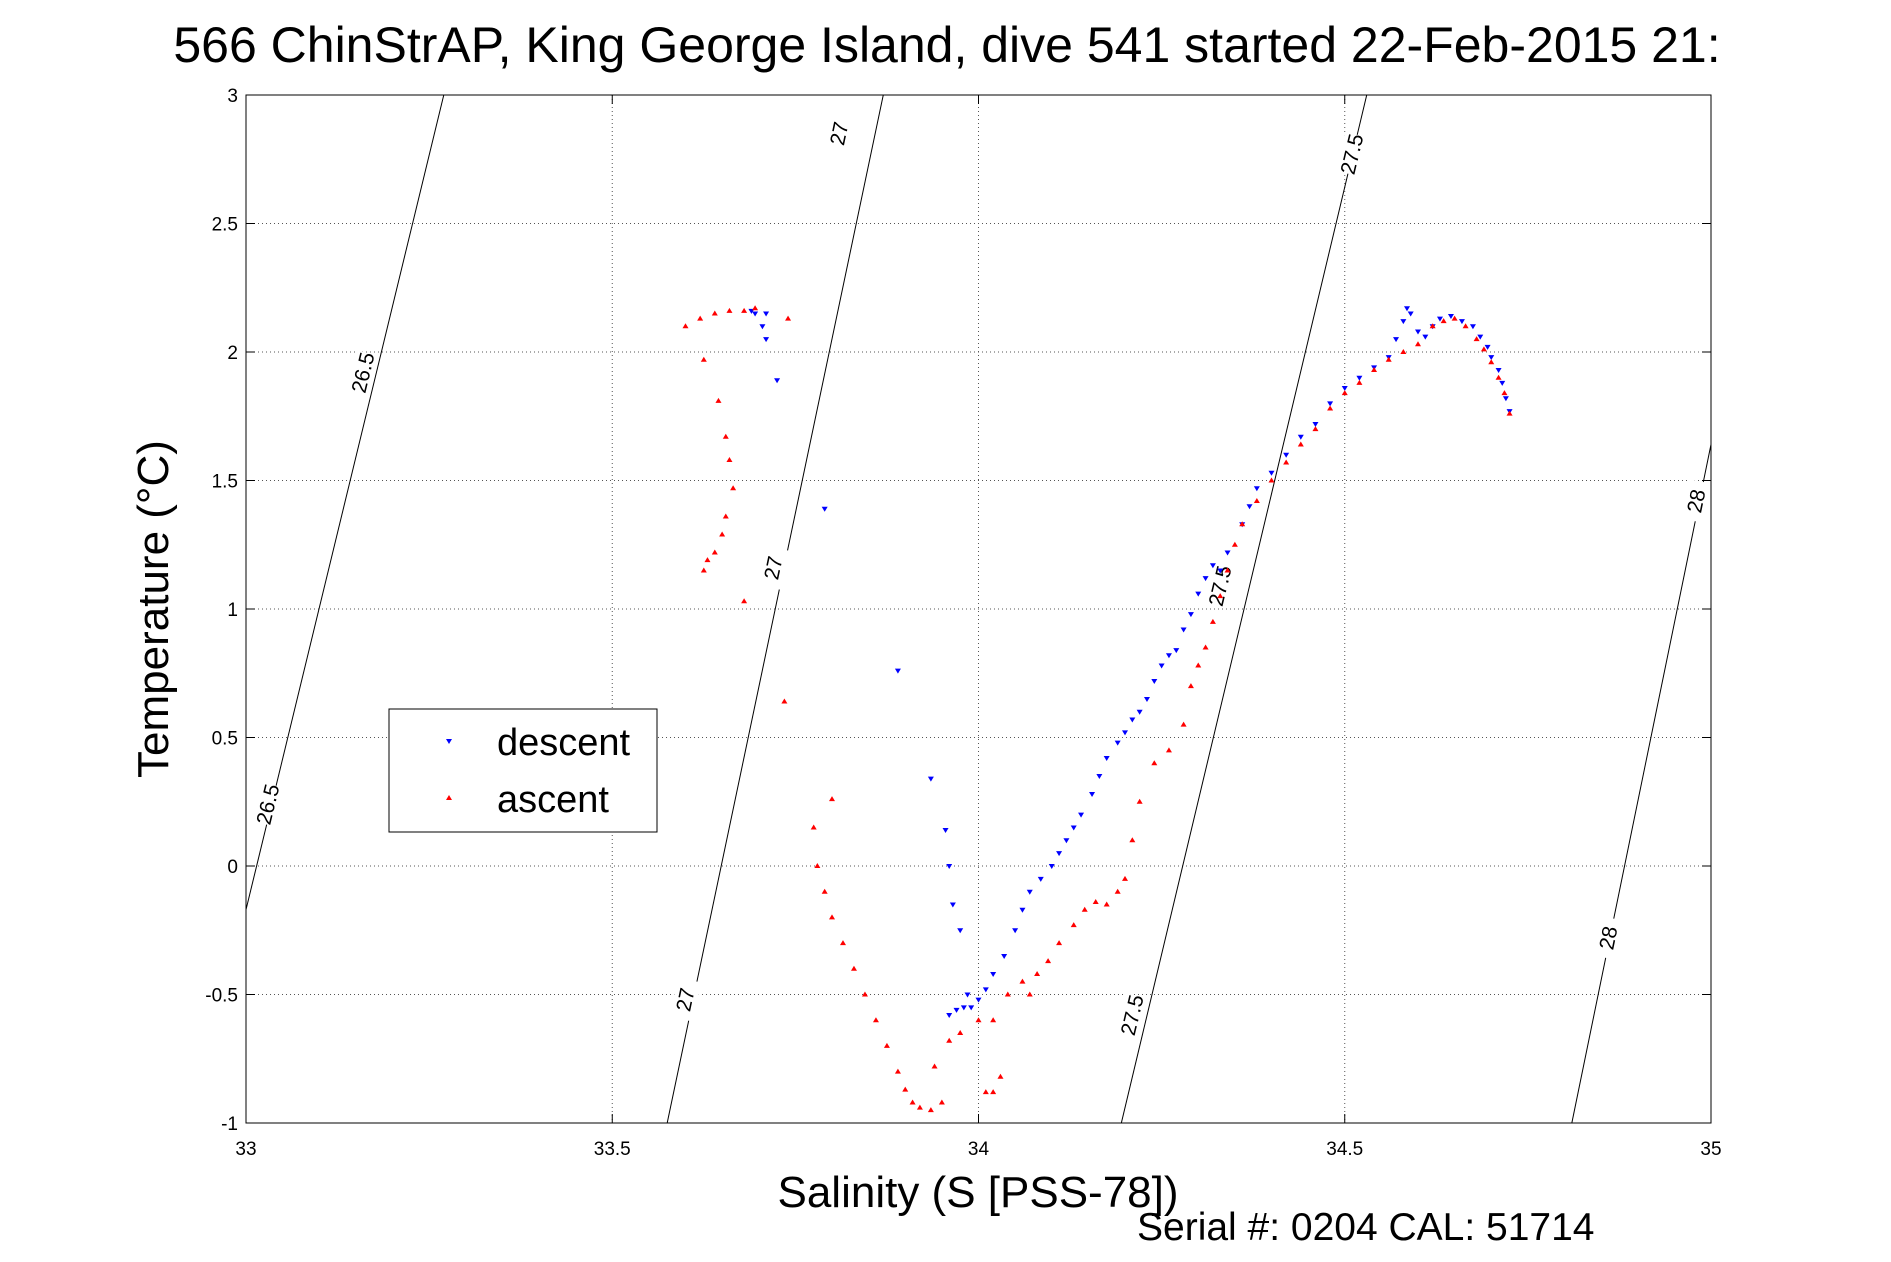 Image resolution: width=1891 pixels, height=1262 pixels. Describe the element at coordinates (1366, 1227) in the screenshot. I see `serial-cal-footer: Serial #: 0204 CAL: 51714` at that location.